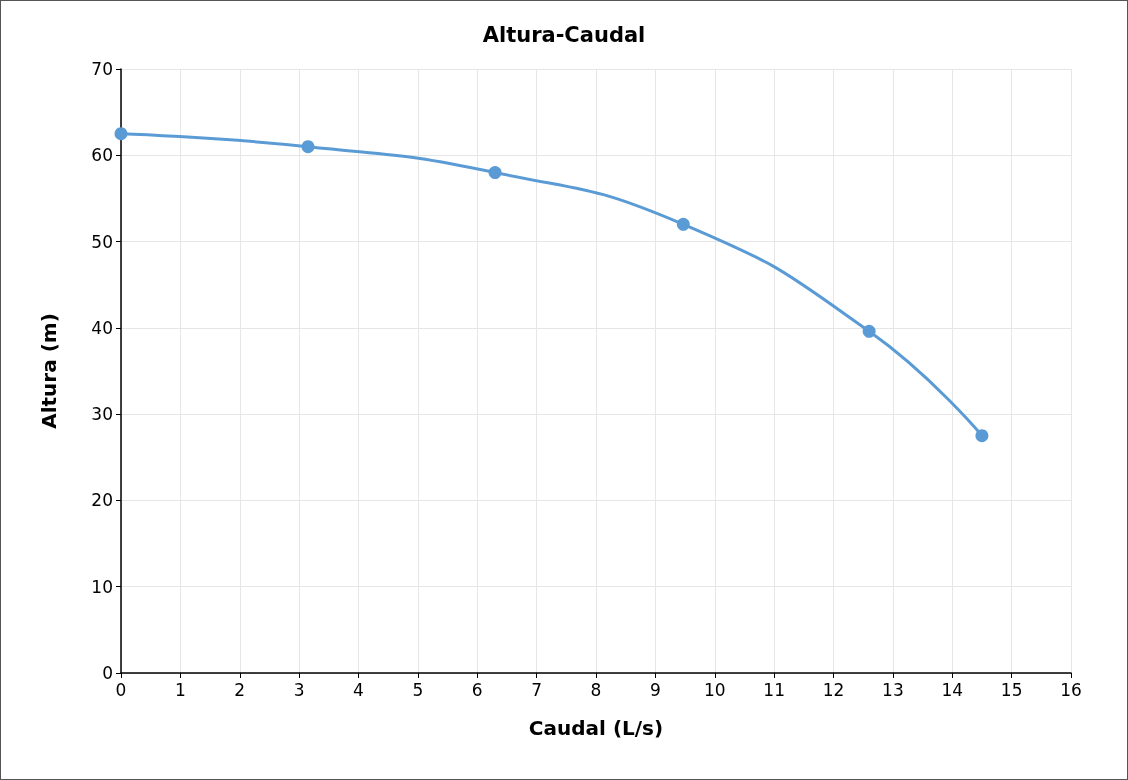  I want to click on y-tick-label: 70, so click(102, 69).